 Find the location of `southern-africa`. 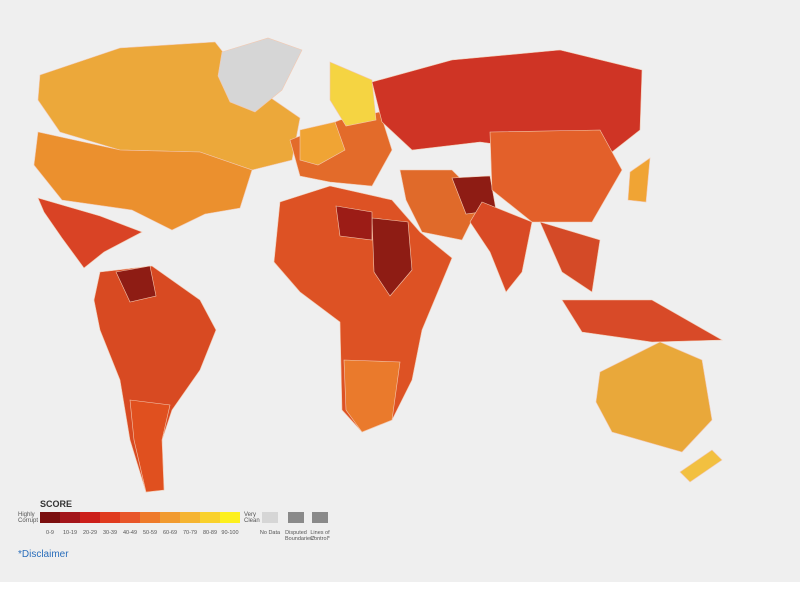

southern-africa is located at coordinates (372, 396).